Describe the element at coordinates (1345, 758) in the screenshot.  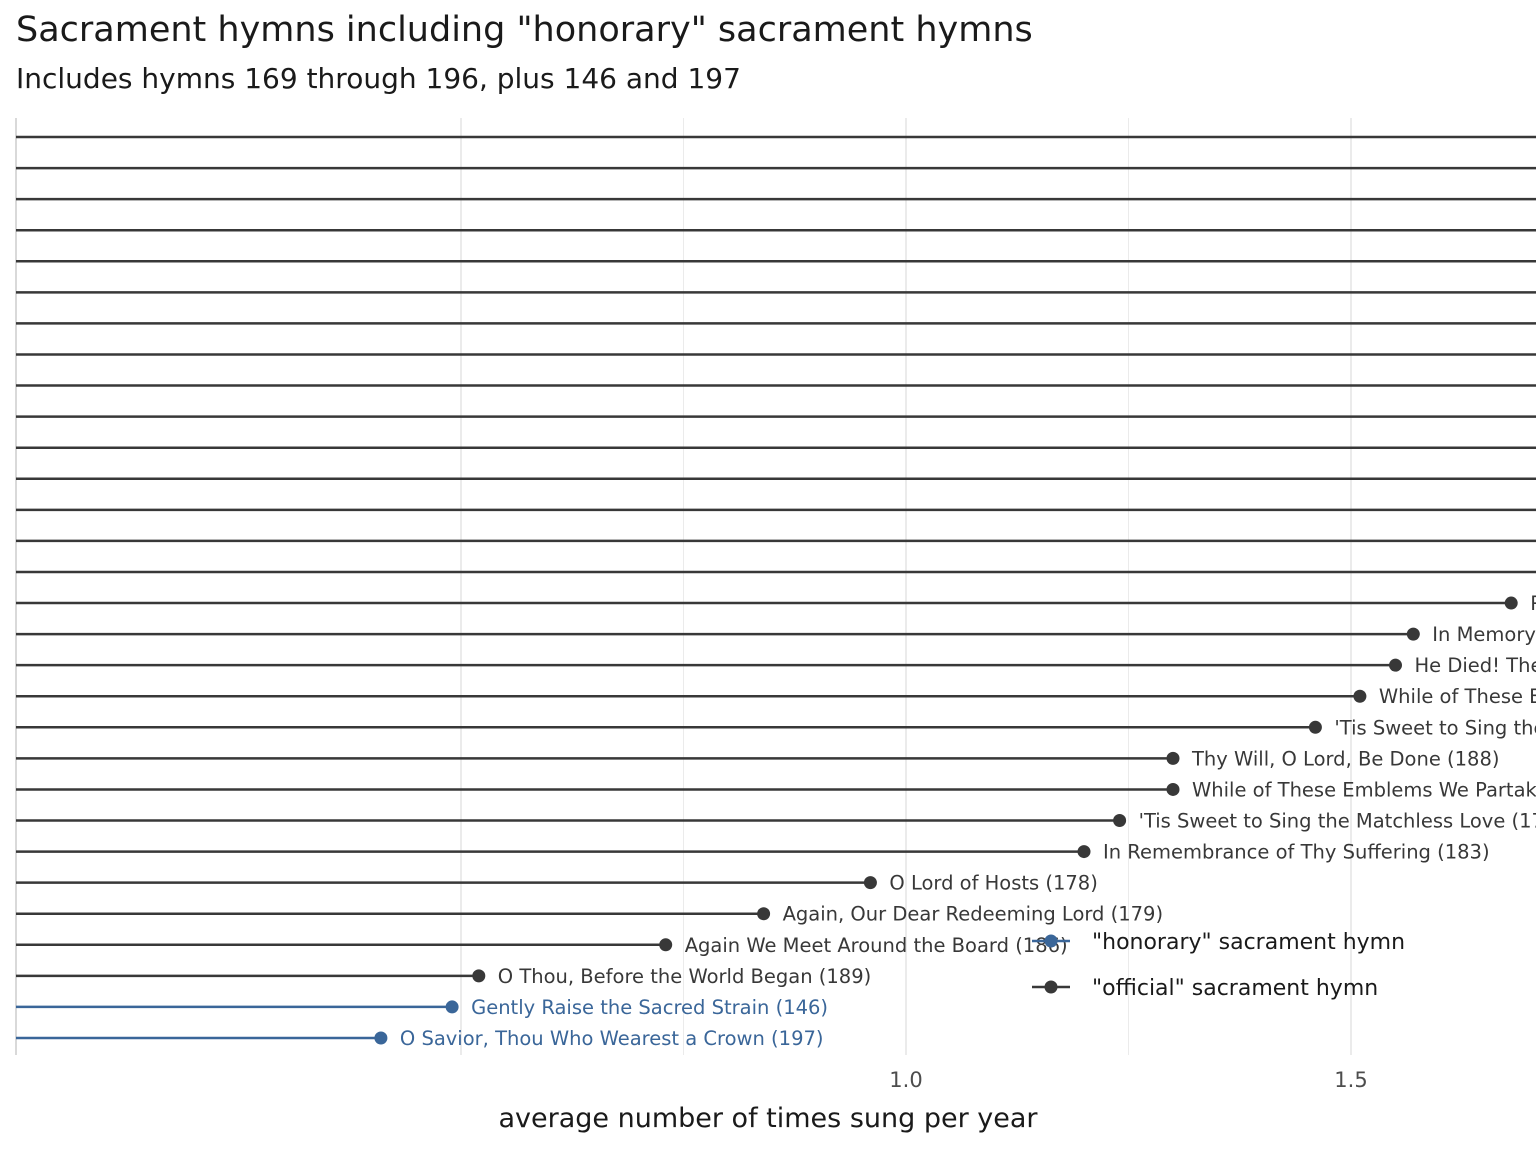
I see `point-label: Thy Will, O Lord, Be Done (188)` at that location.